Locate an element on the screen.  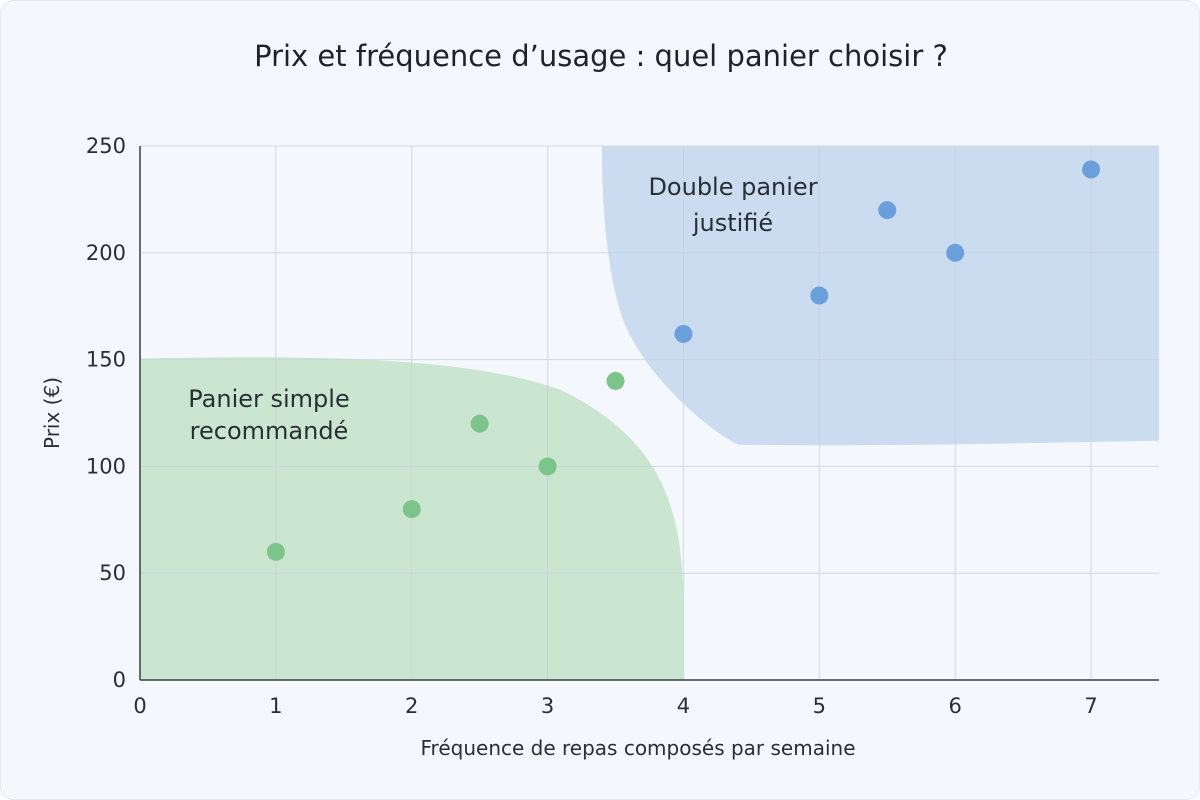
x-tick-label: 4 is located at coordinates (683, 706).